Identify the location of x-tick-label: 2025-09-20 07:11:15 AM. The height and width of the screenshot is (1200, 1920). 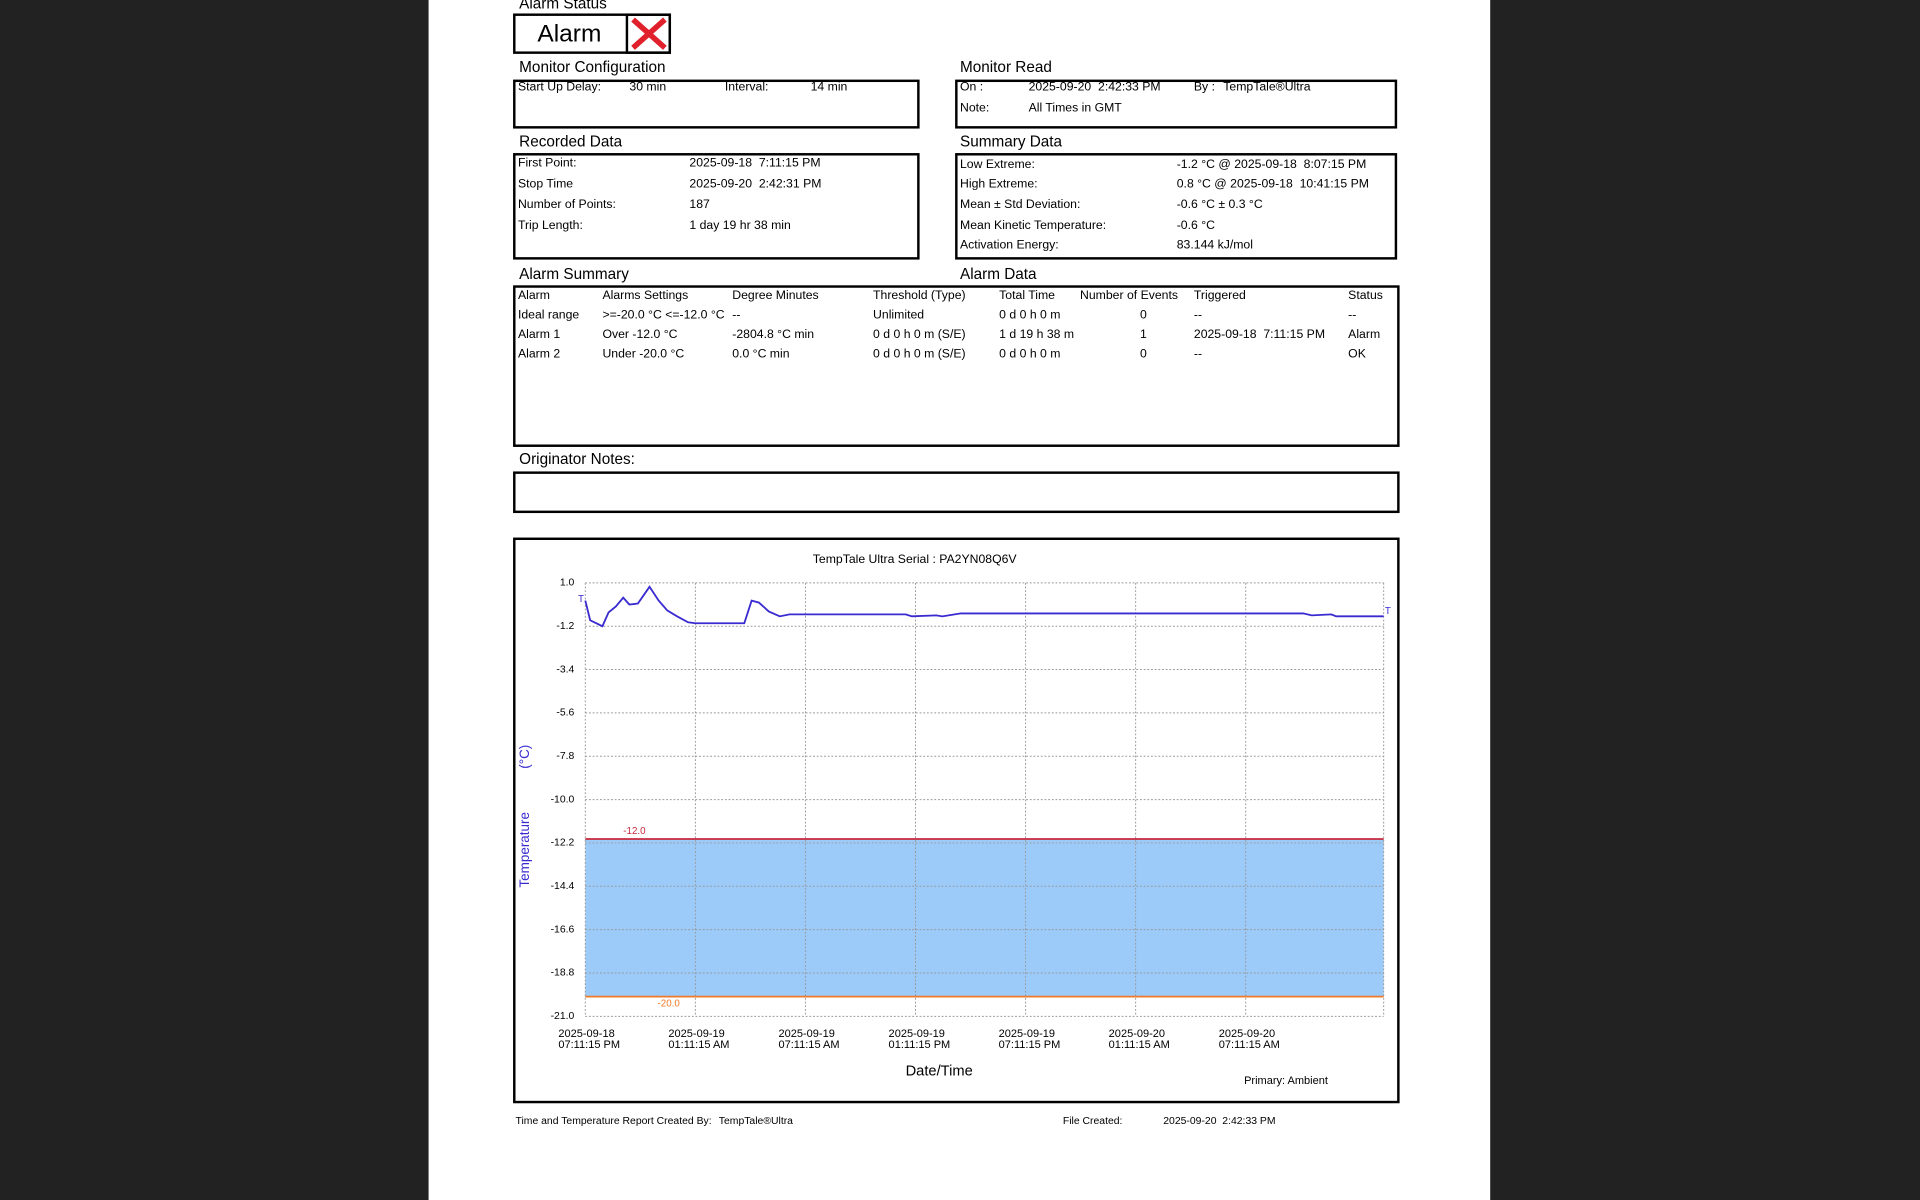
(1249, 1039).